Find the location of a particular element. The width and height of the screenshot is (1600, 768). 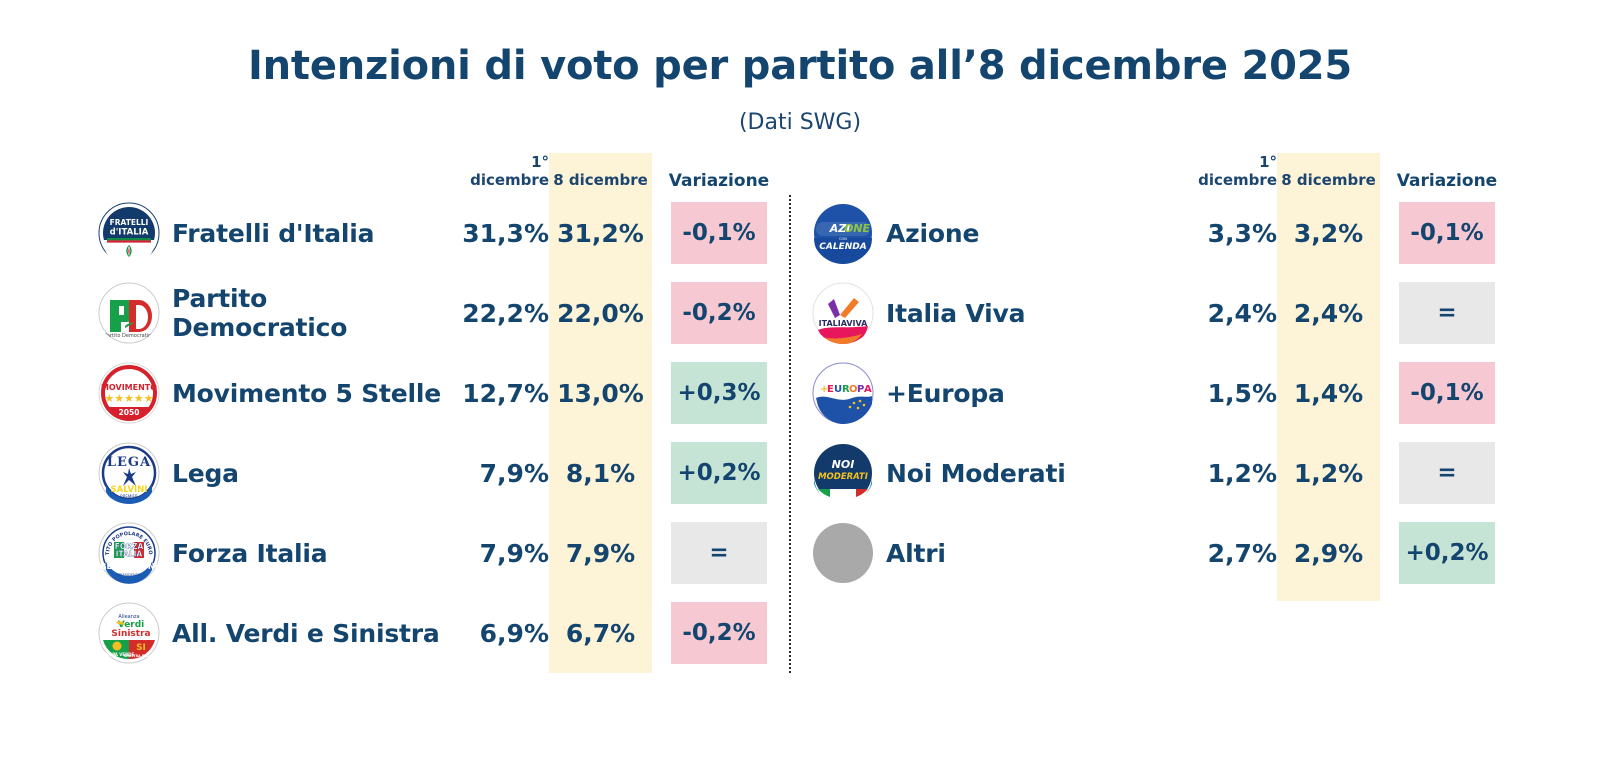

svg-text: EUROPA VERDE is located at coordinates (117, 654).